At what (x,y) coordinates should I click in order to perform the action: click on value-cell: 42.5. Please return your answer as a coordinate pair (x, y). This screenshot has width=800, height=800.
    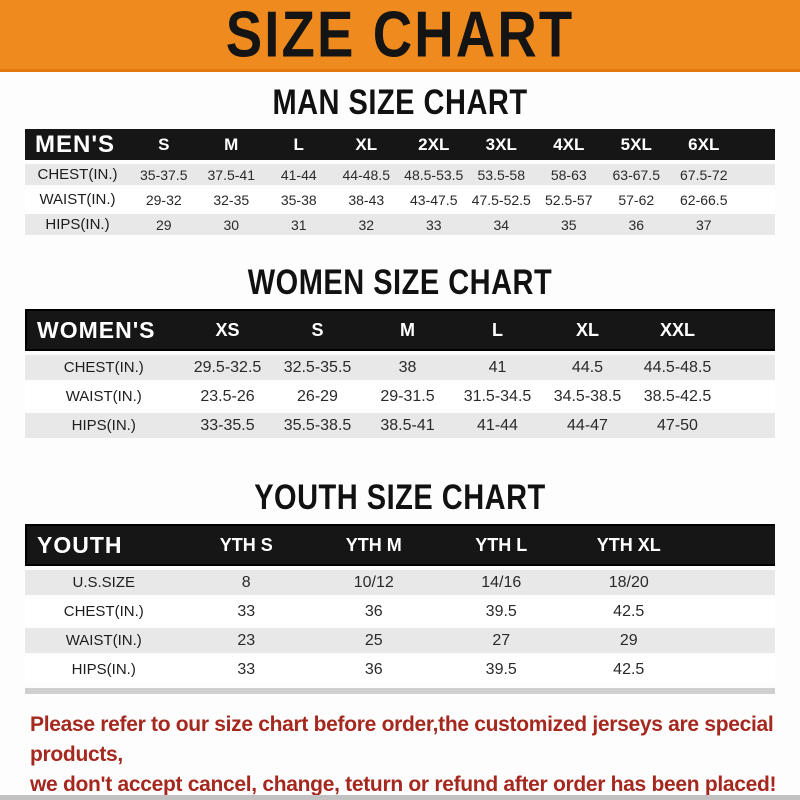
    Looking at the image, I should click on (629, 611).